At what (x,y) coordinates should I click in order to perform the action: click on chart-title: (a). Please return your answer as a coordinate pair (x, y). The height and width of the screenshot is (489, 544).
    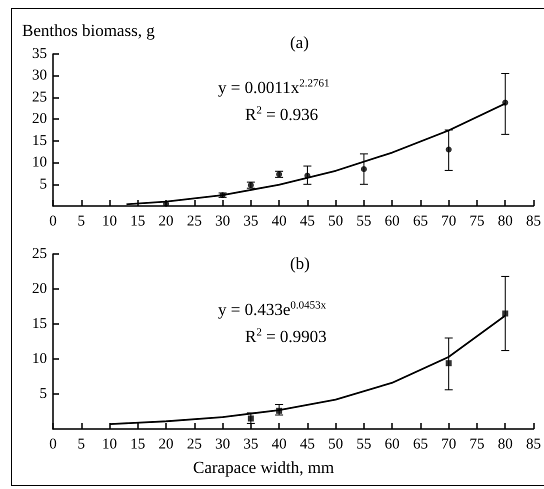
    Looking at the image, I should click on (299, 42).